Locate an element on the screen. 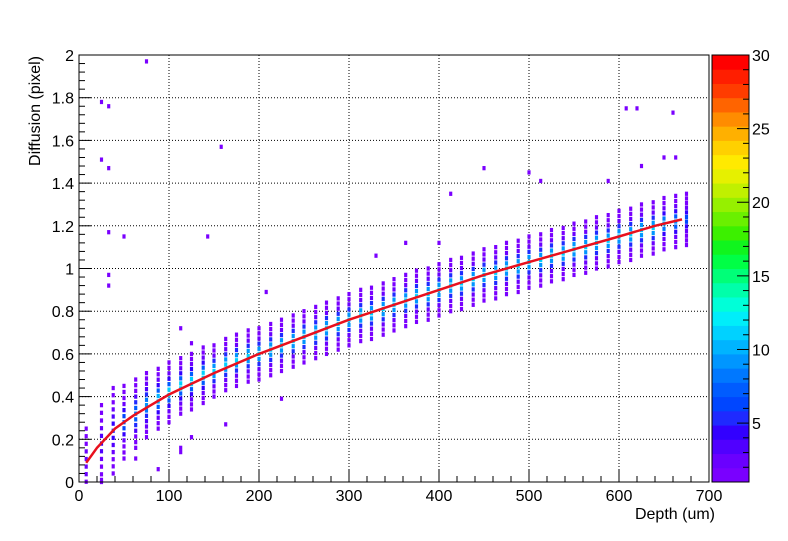 The height and width of the screenshot is (541, 788). y-tick-label: 1.8 is located at coordinates (63, 99).